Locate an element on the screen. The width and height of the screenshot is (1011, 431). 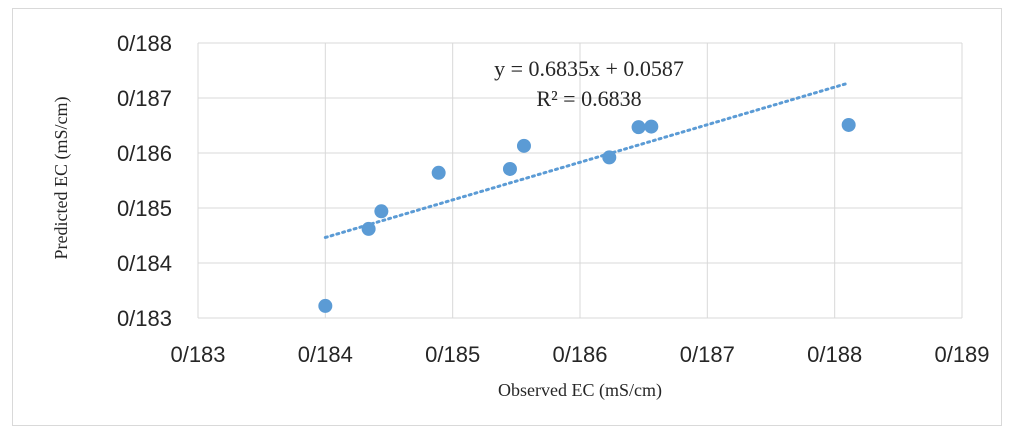
x-tick-label: 0/184 is located at coordinates (325, 354).